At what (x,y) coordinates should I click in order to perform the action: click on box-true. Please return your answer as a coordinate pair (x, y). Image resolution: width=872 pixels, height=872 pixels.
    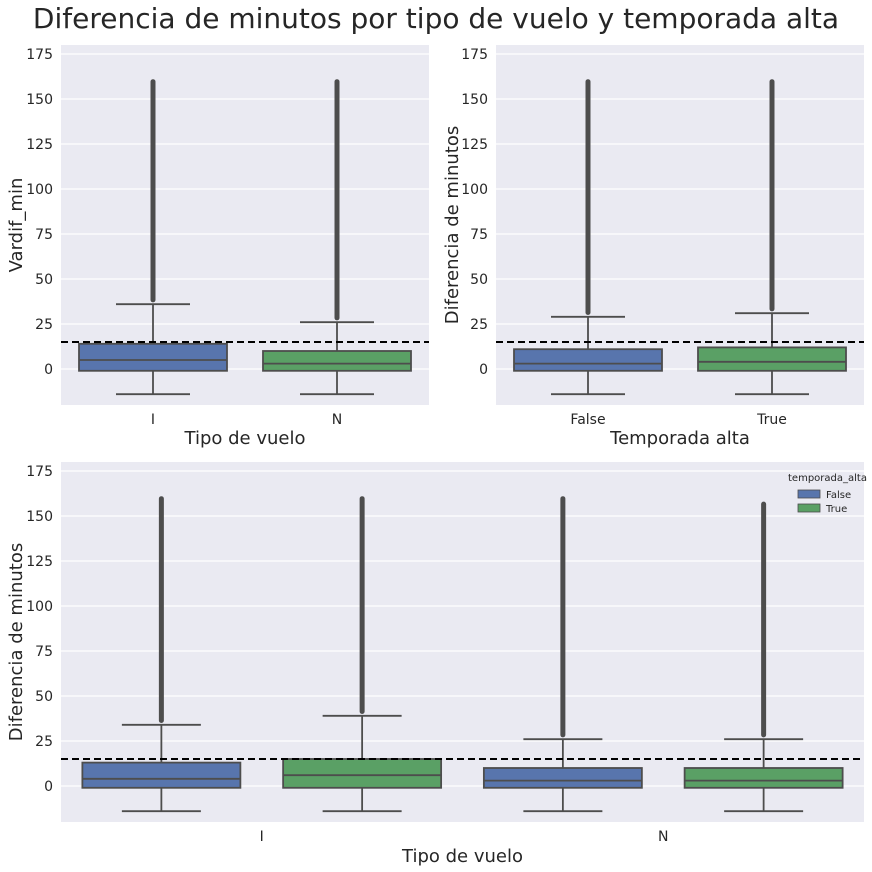
    Looking at the image, I should click on (772, 237).